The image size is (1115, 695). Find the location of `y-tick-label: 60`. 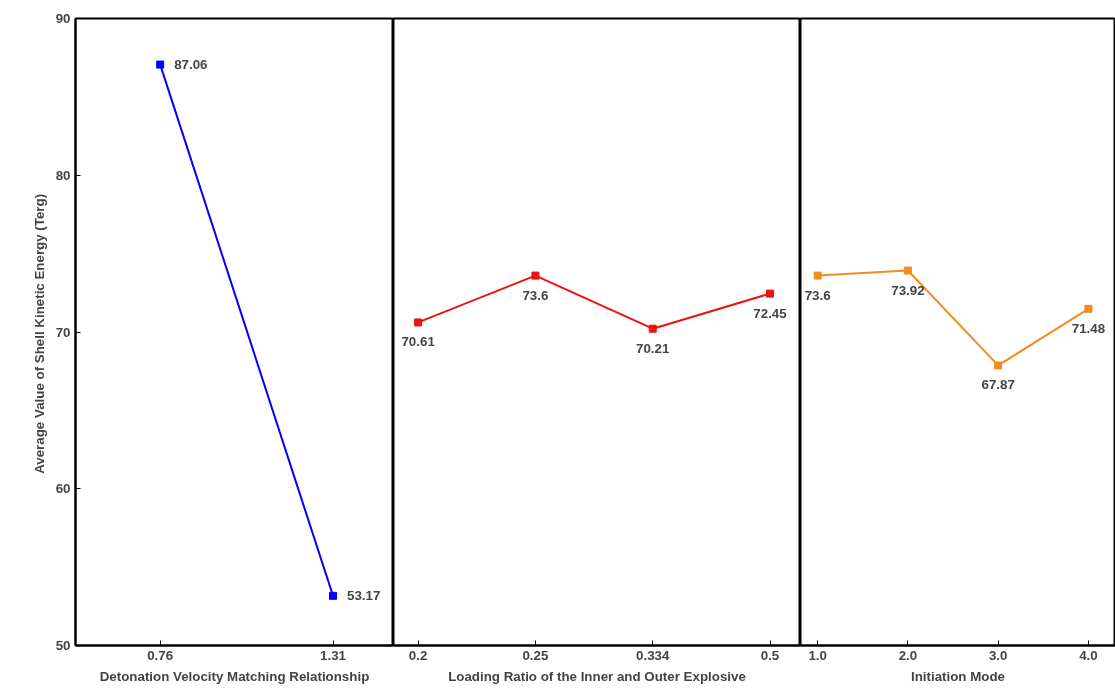

y-tick-label: 60 is located at coordinates (63, 489).